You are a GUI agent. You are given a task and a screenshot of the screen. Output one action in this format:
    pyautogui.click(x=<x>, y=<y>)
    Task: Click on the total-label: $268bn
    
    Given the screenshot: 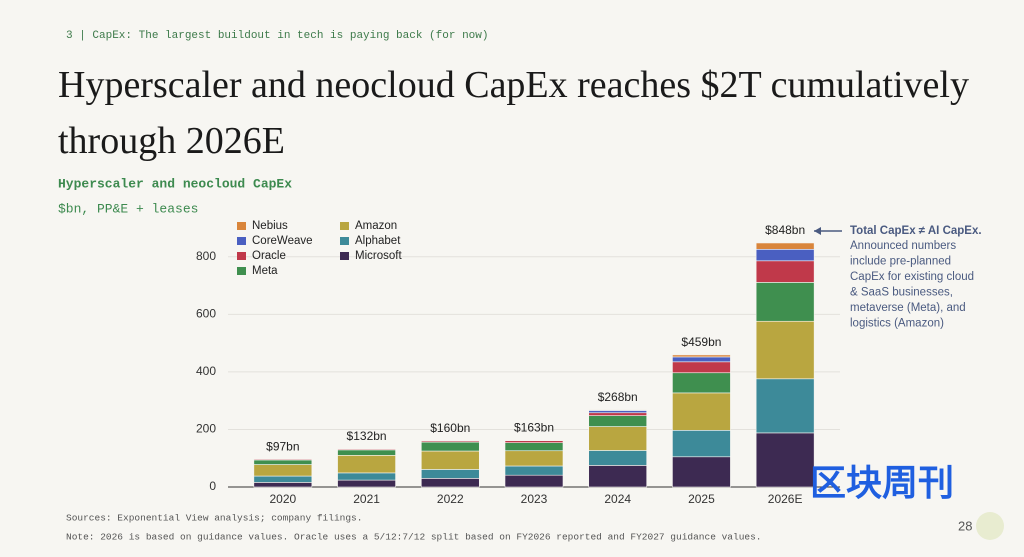 What is the action you would take?
    pyautogui.click(x=618, y=397)
    